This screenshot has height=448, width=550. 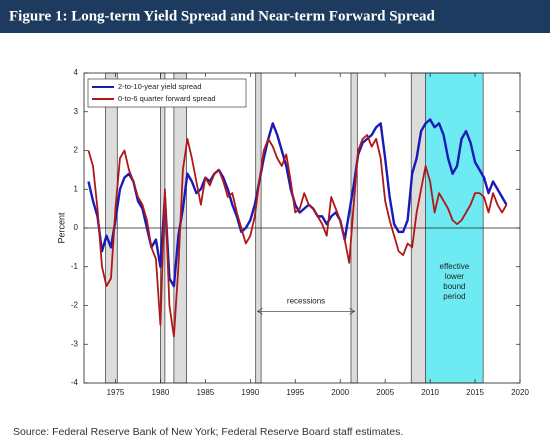 I want to click on x-tick-label: 2000, so click(x=340, y=392).